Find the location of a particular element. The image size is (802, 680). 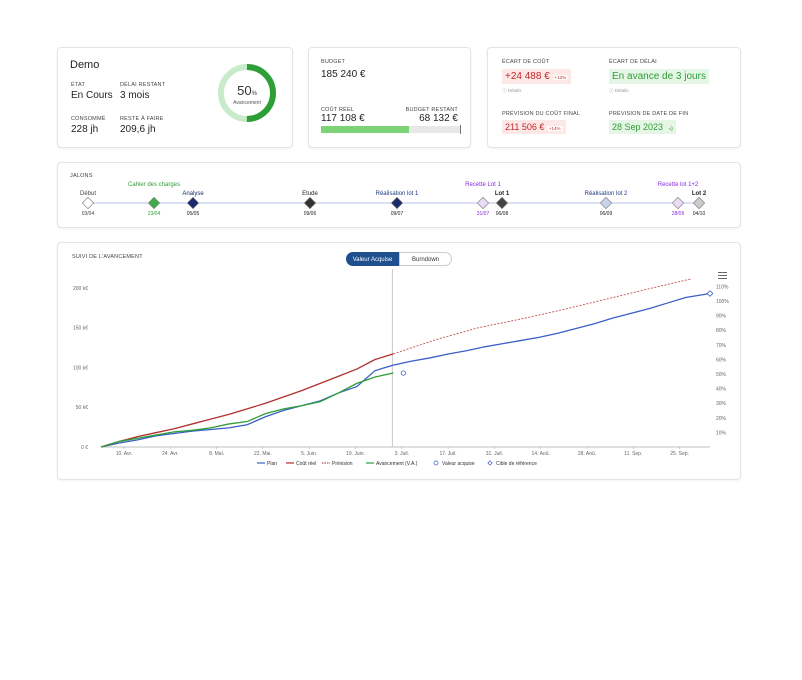

x-tick-label: 25. Sep. is located at coordinates (679, 454).